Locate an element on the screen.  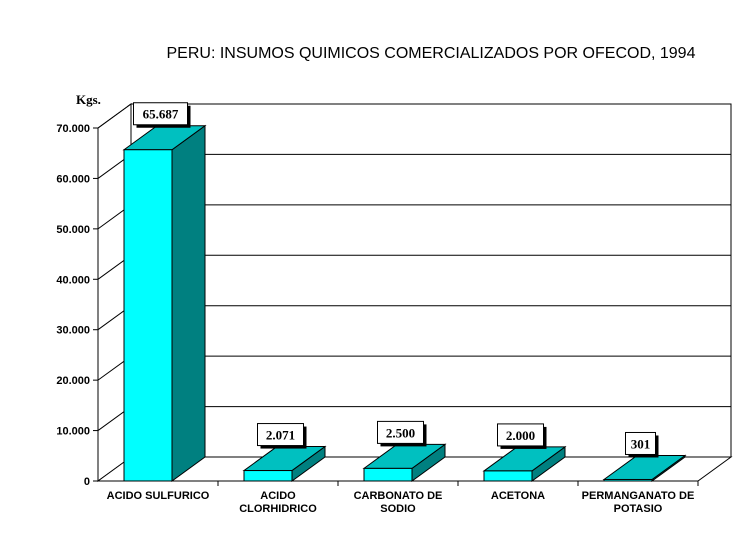
y-tick-label: 50.000 is located at coordinates (73, 230).